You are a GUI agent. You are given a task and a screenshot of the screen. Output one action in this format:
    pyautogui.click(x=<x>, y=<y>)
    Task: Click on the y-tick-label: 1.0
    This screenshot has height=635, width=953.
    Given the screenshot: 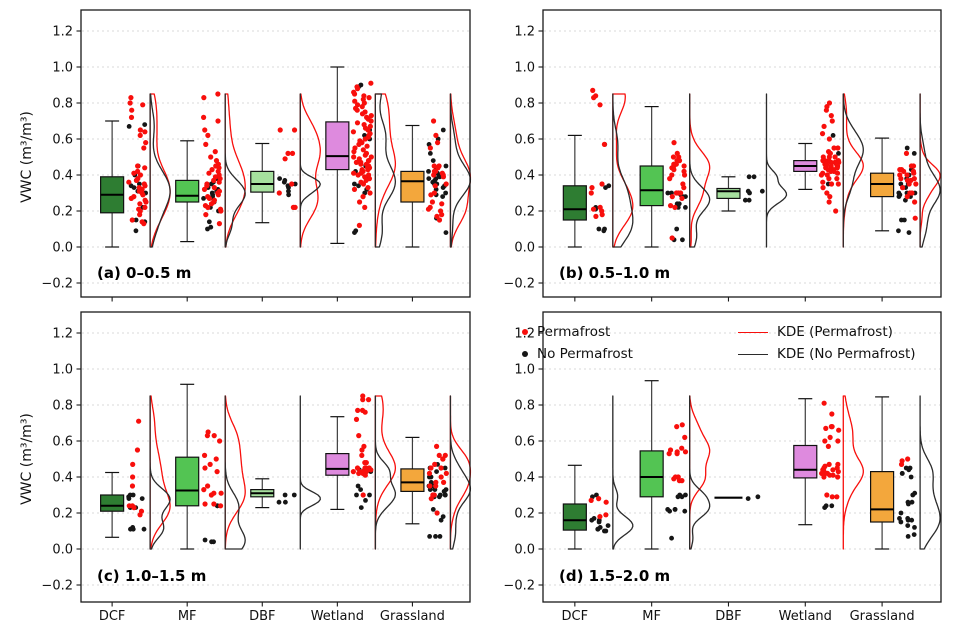 What is the action you would take?
    pyautogui.click(x=62, y=68)
    